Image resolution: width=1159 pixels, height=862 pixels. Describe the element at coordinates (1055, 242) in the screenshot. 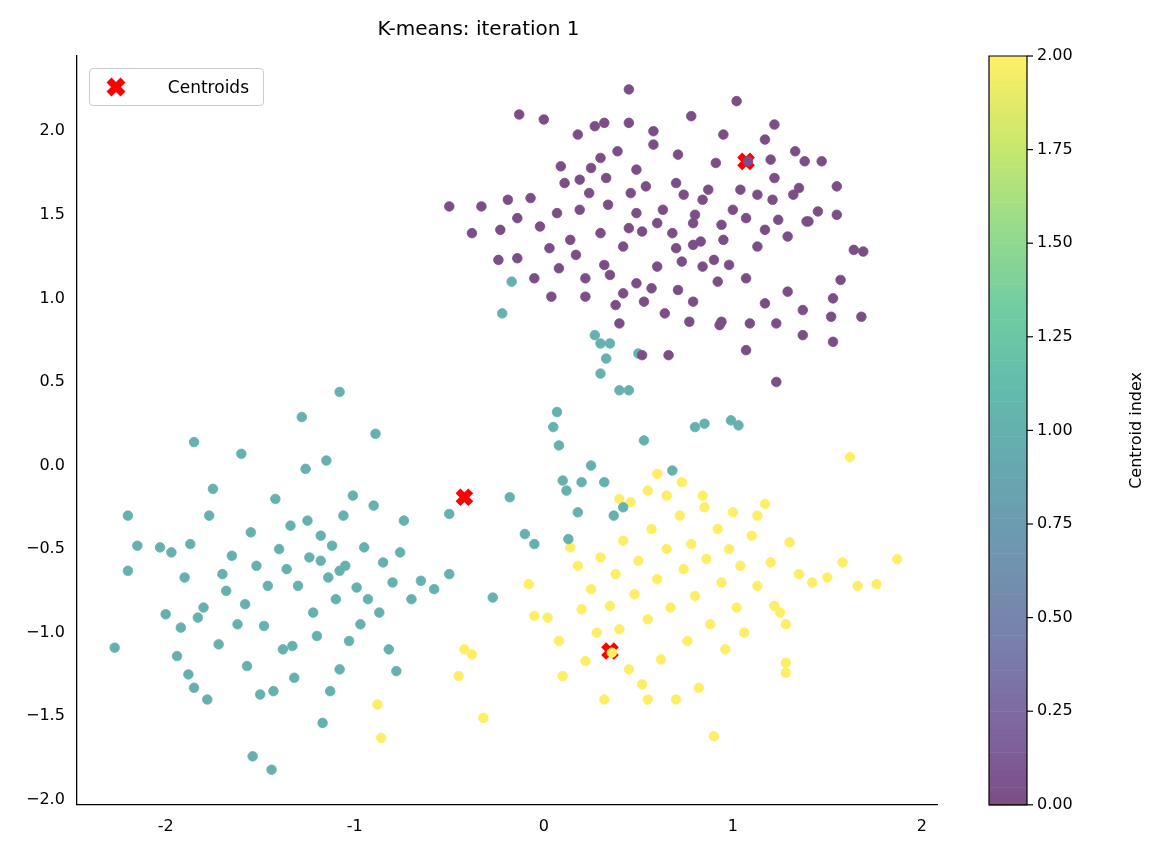

I see `color-bar-label: 1.50` at that location.